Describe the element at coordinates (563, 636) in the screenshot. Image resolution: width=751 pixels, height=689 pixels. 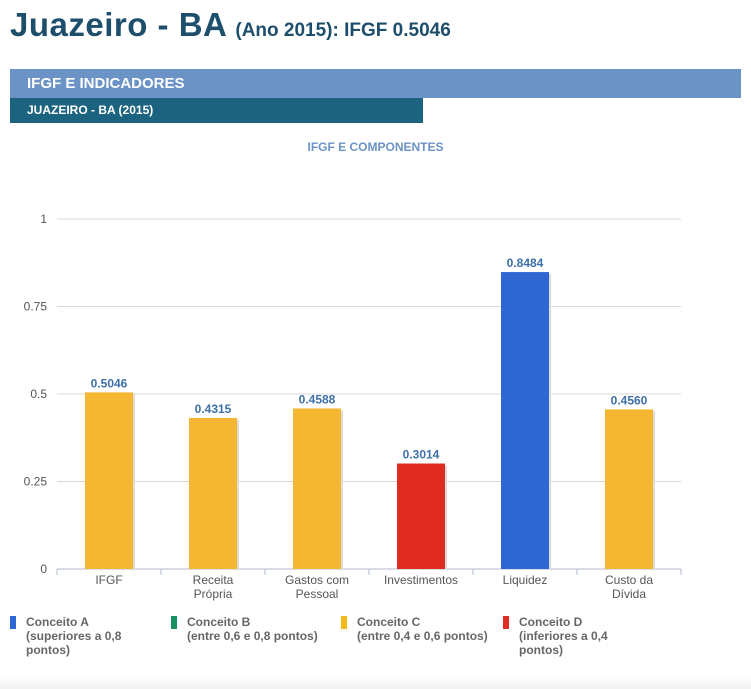
I see `legend-desc: (inferiores a 0,4` at that location.